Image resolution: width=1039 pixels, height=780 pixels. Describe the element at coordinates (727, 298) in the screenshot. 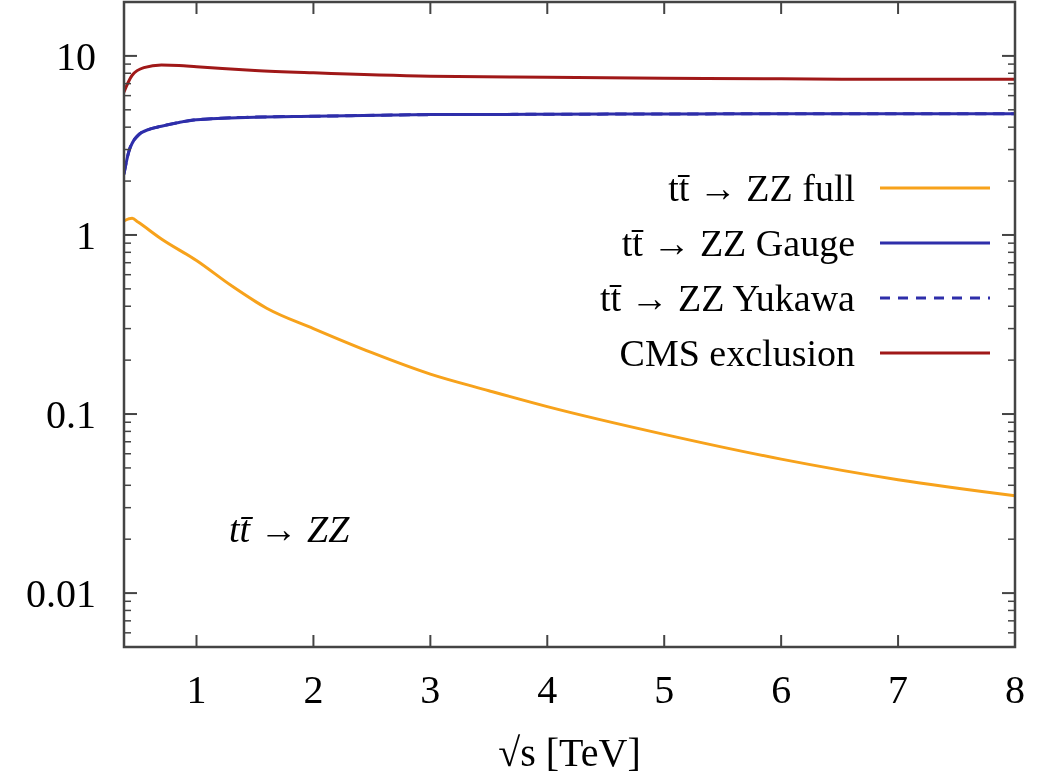

I see `legend-label: tt̄ → ZZ Yukawa` at that location.